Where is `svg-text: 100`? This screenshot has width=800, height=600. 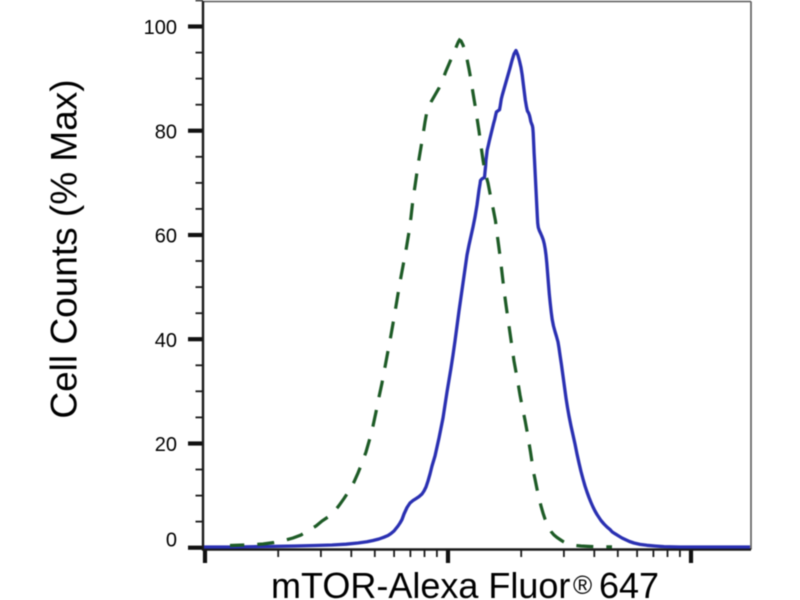 svg-text: 100 is located at coordinates (160, 28).